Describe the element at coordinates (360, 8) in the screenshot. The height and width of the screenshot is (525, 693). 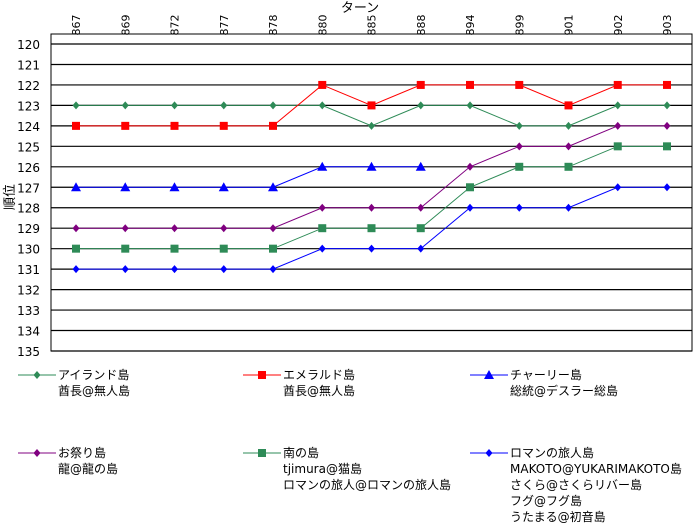
I see `x-axis-title: ターン` at that location.